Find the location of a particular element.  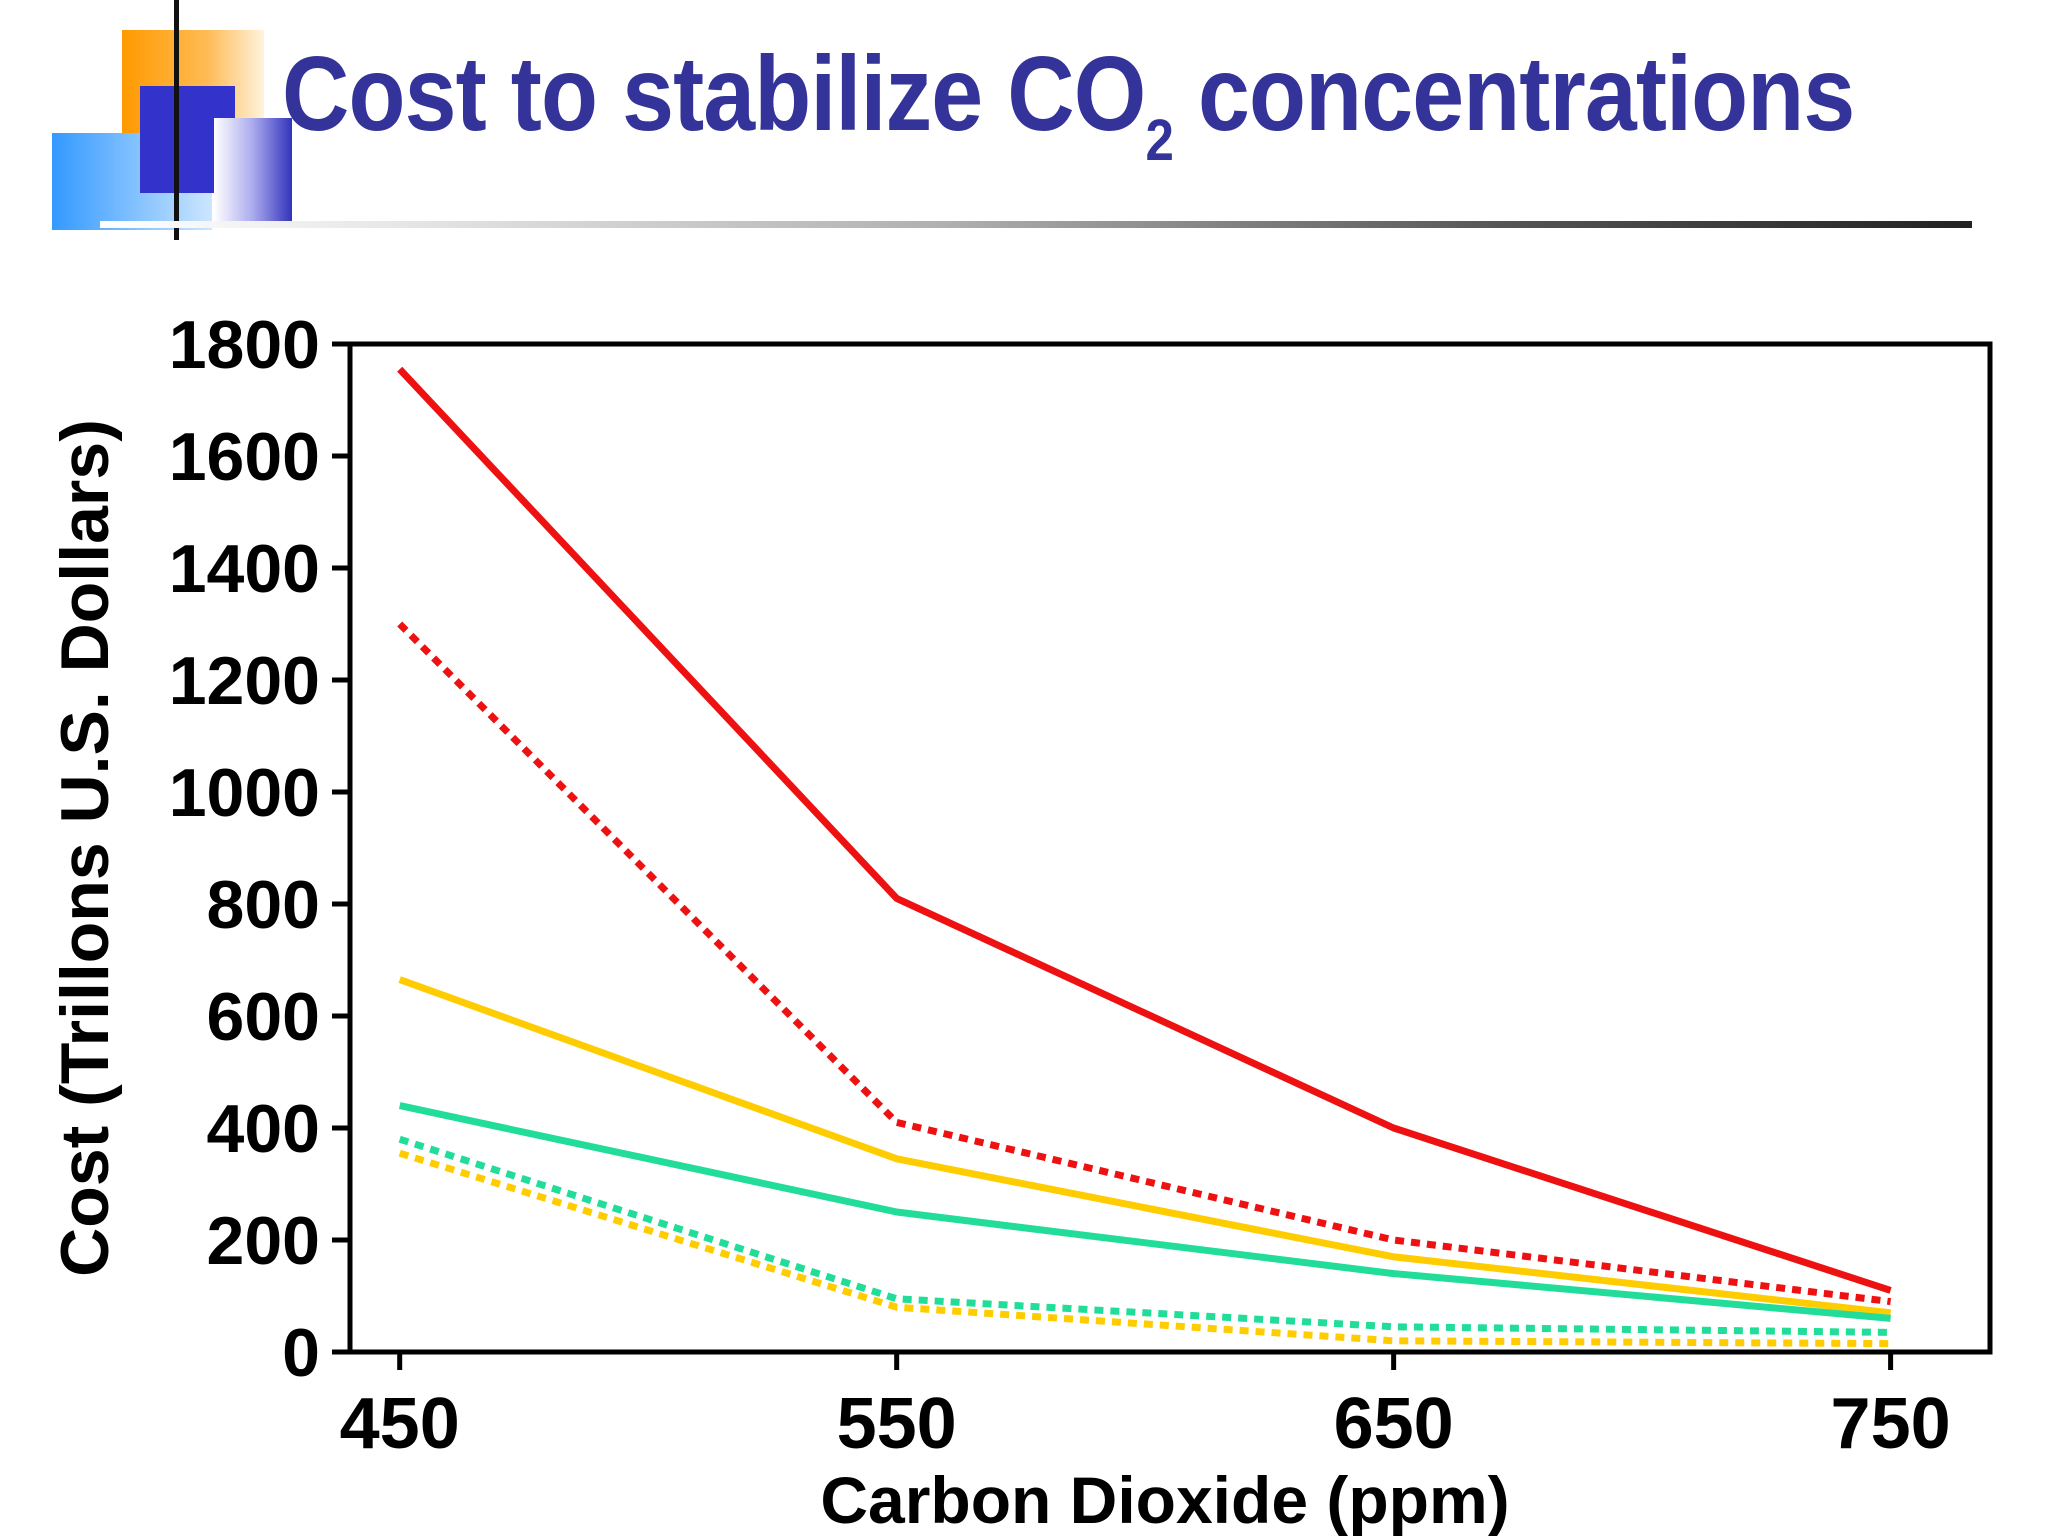

page-title: Cost to stabilize CO2 concentrations is located at coordinates (1068, 102).